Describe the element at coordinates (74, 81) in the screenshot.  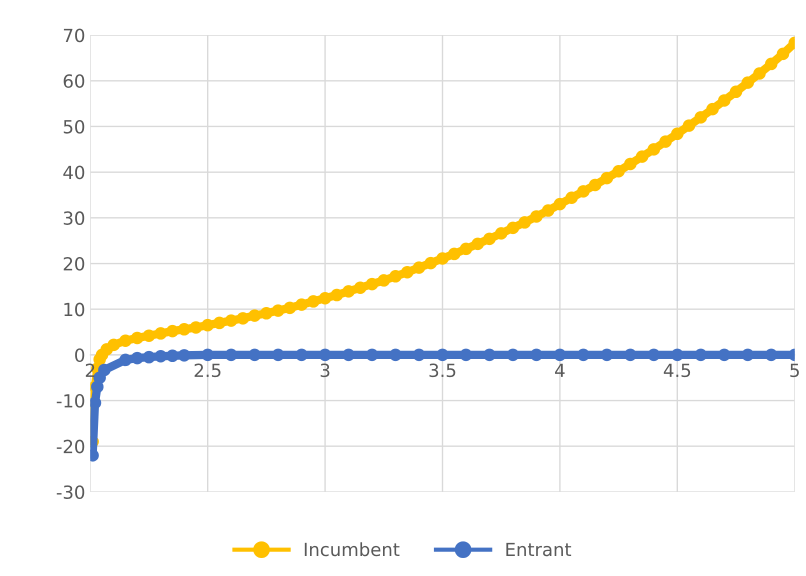
I see `y-tick-label: 60` at that location.